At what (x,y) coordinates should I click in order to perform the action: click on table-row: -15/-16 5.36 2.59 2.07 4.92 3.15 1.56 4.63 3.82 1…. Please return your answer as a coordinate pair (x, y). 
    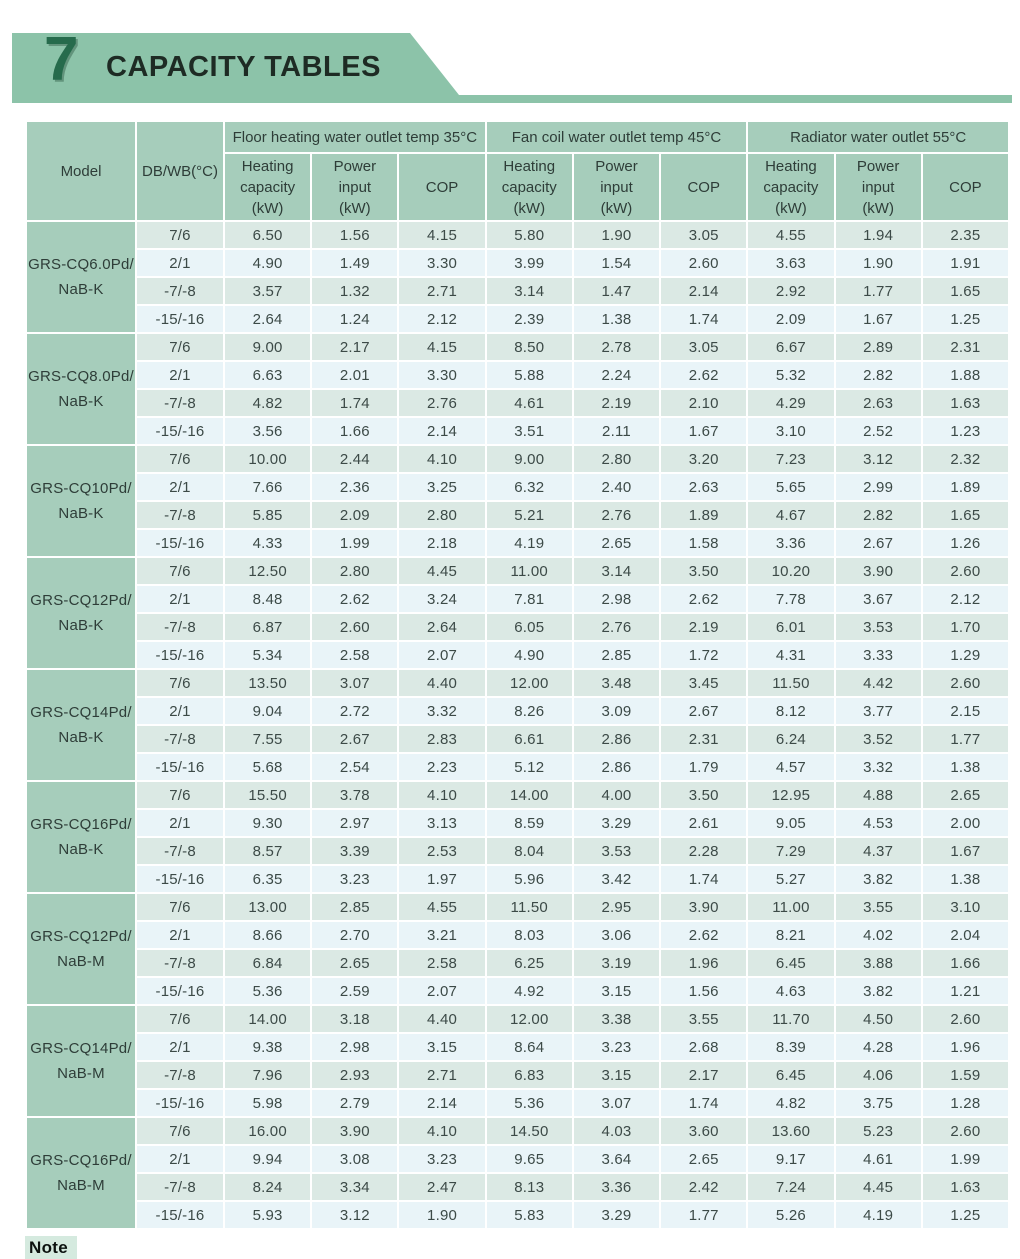
    Looking at the image, I should click on (518, 991).